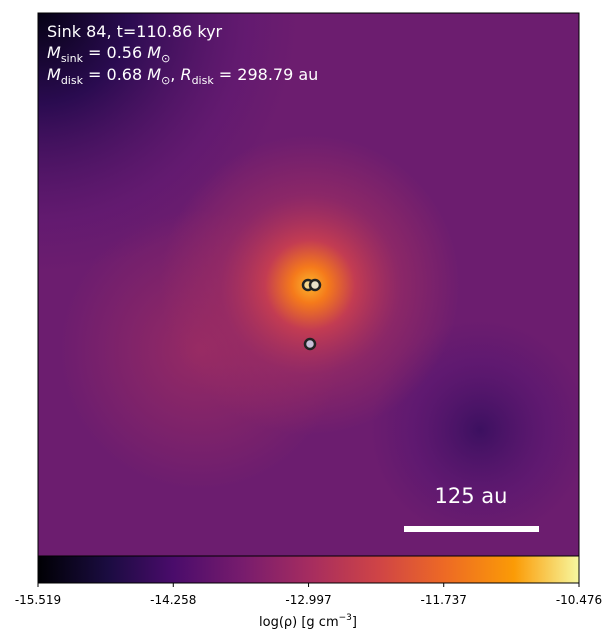  I want to click on tick-label: -11.737, so click(444, 600).